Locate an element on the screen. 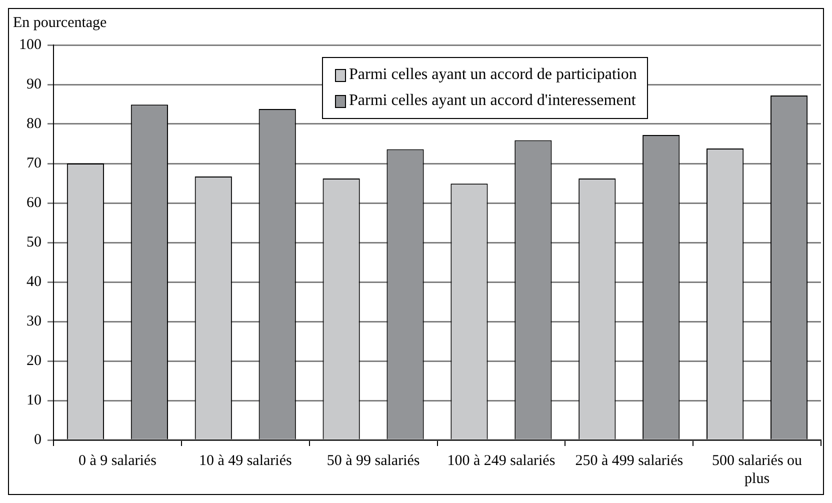  x-tick-label: 100 à 249 salariés is located at coordinates (501, 460).